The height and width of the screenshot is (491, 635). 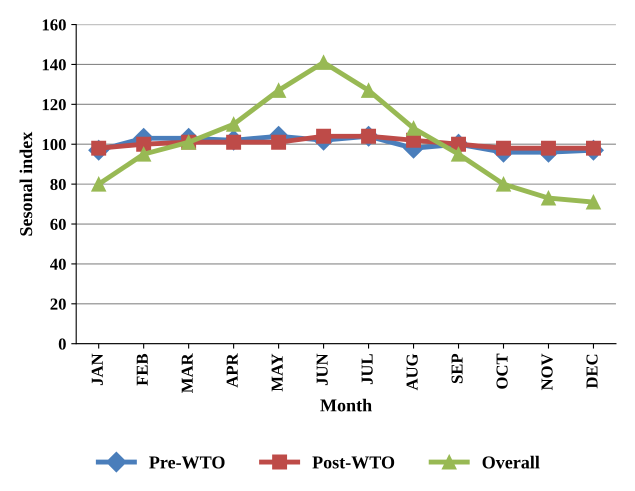 I want to click on x-tick-label: OCT, so click(x=502, y=371).